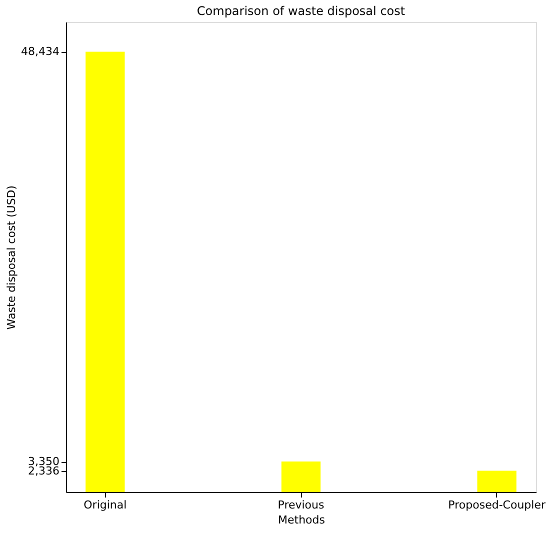 The width and height of the screenshot is (550, 535). Describe the element at coordinates (11, 257) in the screenshot. I see `y-axis-title: Waste disposal cost (USD)` at that location.